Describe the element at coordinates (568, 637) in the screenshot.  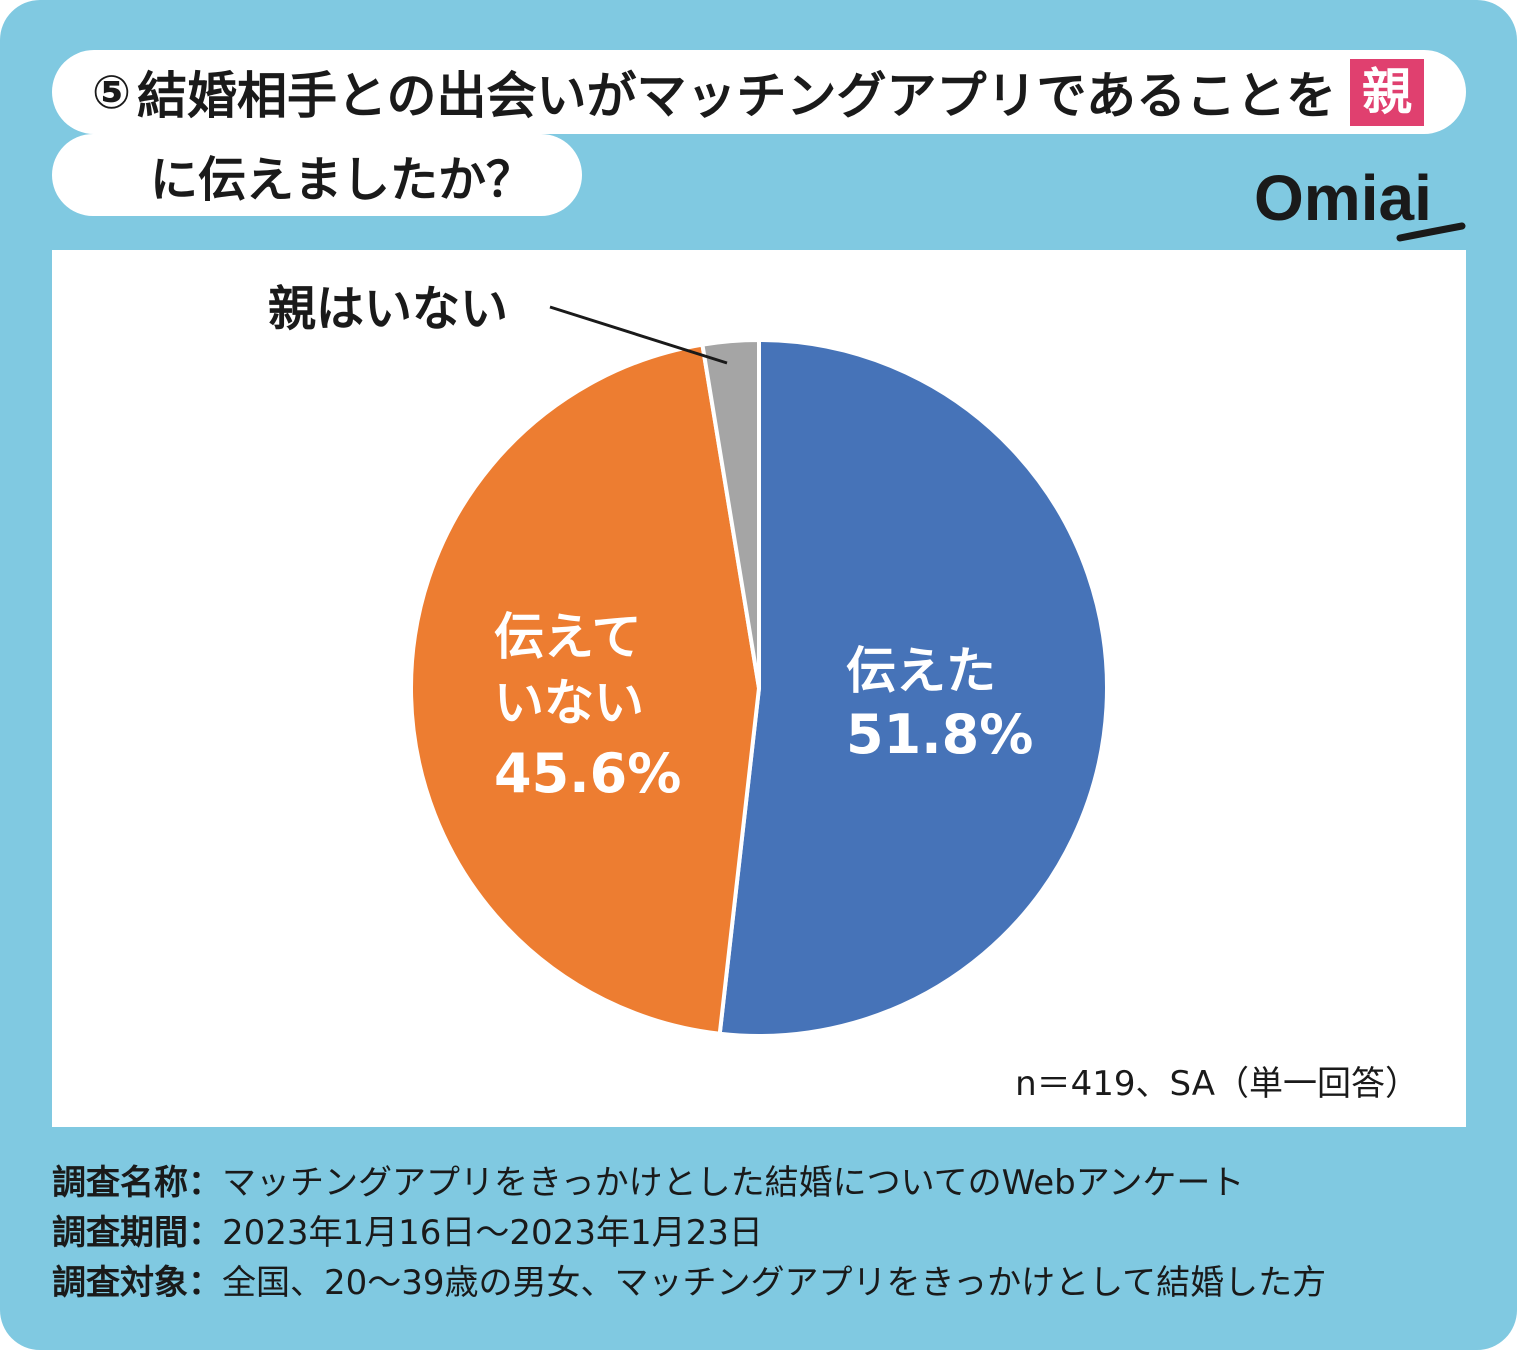
I see `slice-label-not-told-line1: 伝えて` at that location.